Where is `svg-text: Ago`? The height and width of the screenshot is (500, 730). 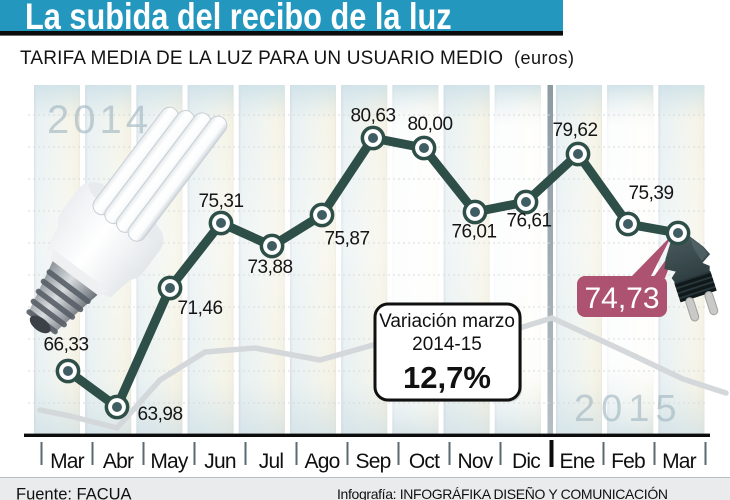
svg-text: Ago is located at coordinates (322, 461).